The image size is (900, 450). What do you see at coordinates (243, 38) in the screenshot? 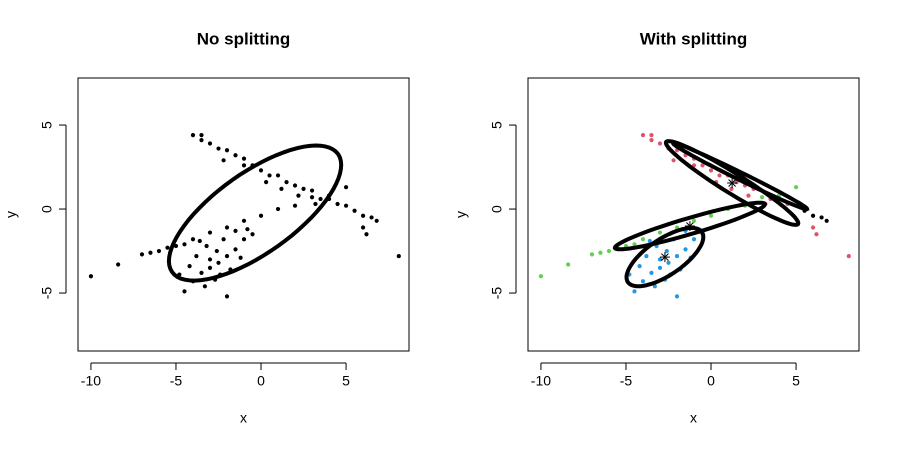
I see `chart-title: No splitting` at bounding box center [243, 38].